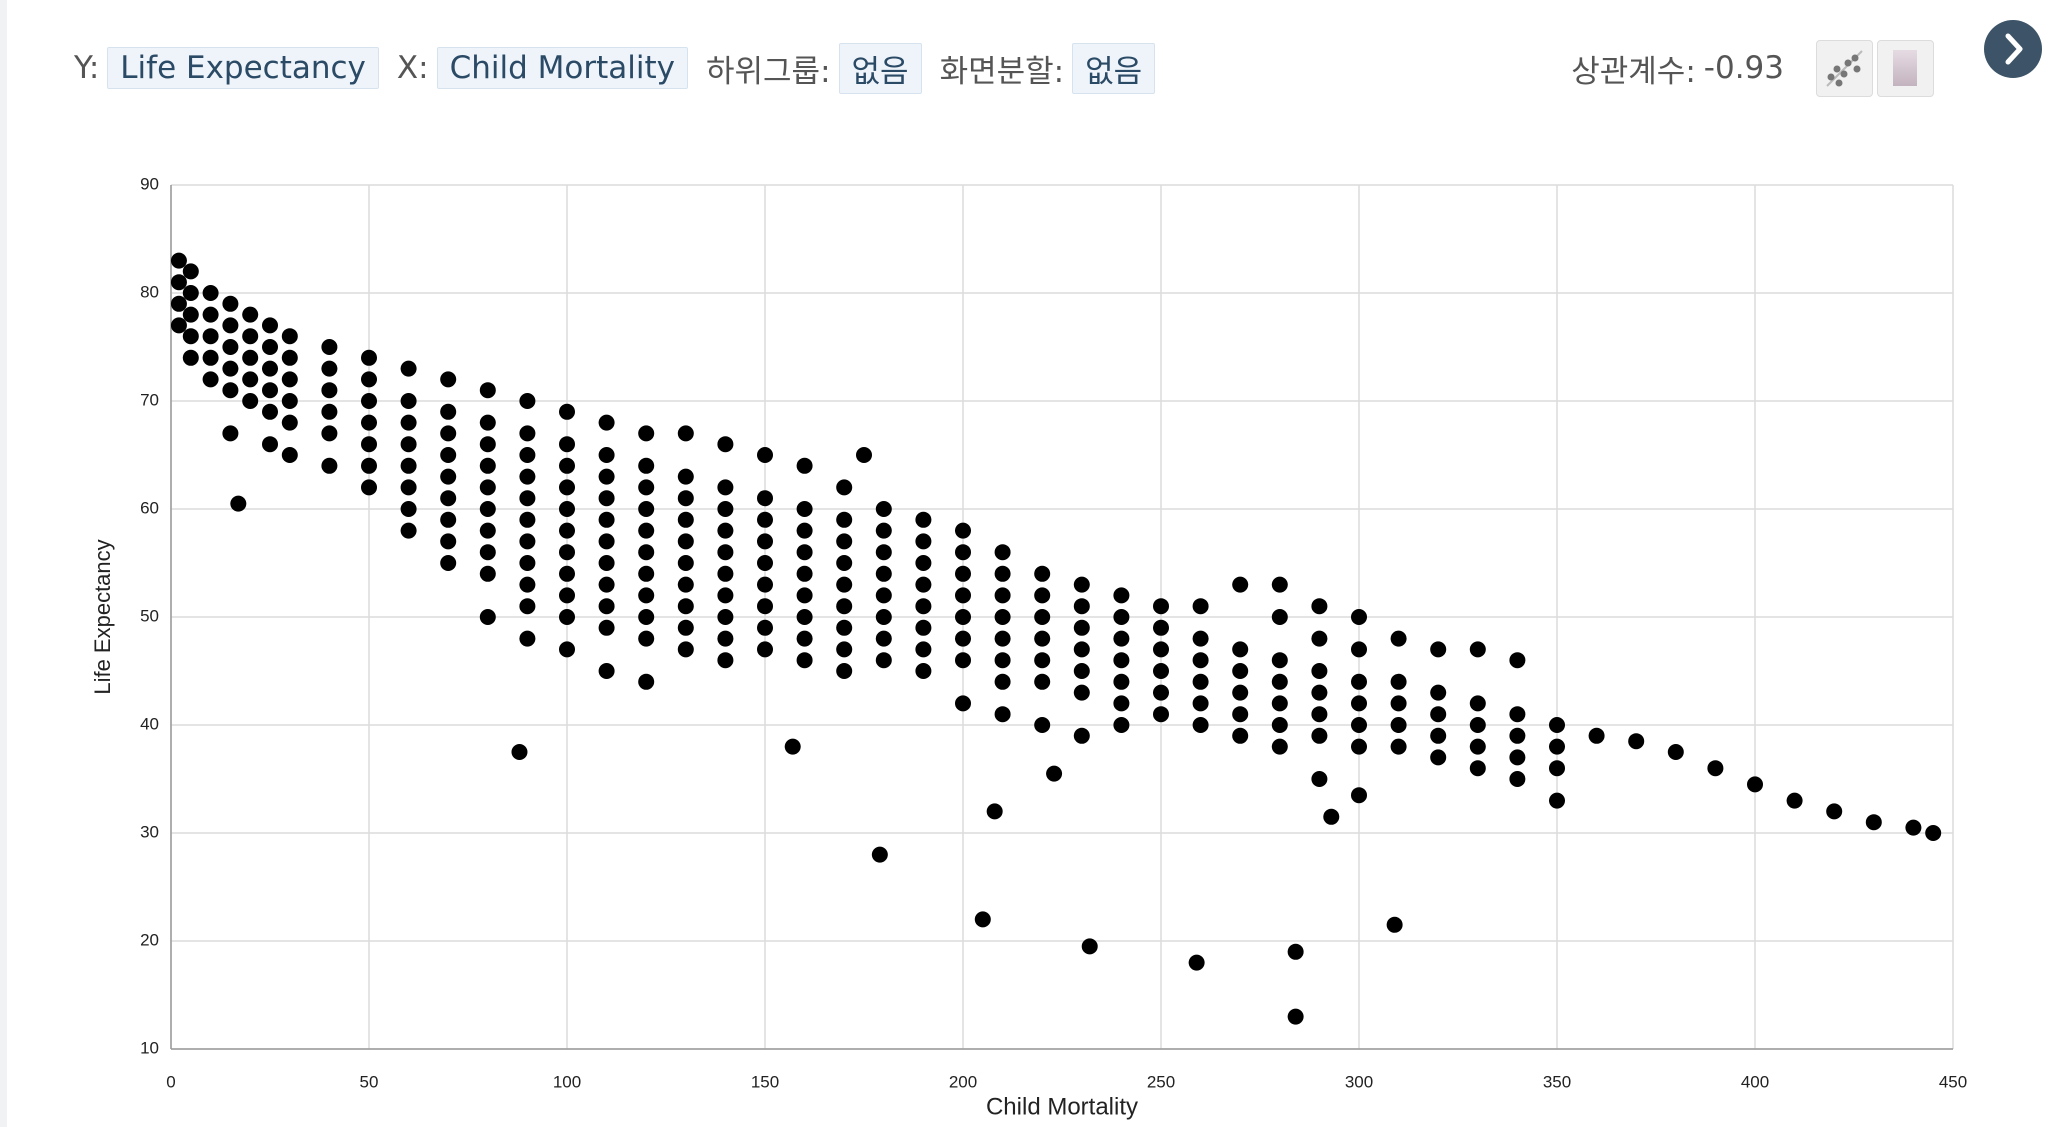 This screenshot has height=1127, width=2048. What do you see at coordinates (1844, 68) in the screenshot?
I see `scatter-view-button` at bounding box center [1844, 68].